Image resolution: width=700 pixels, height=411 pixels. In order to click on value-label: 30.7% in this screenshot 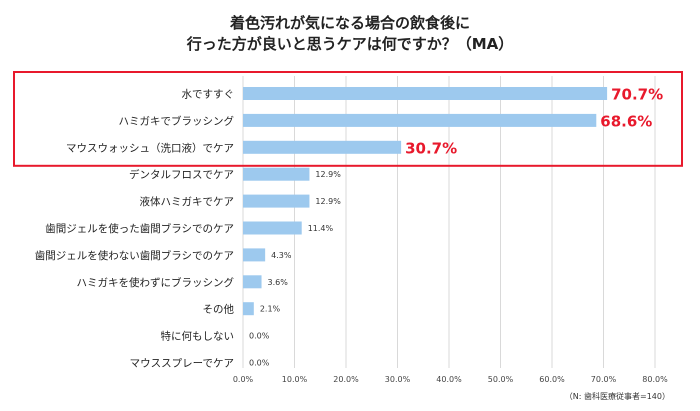, I will do `click(431, 148)`.